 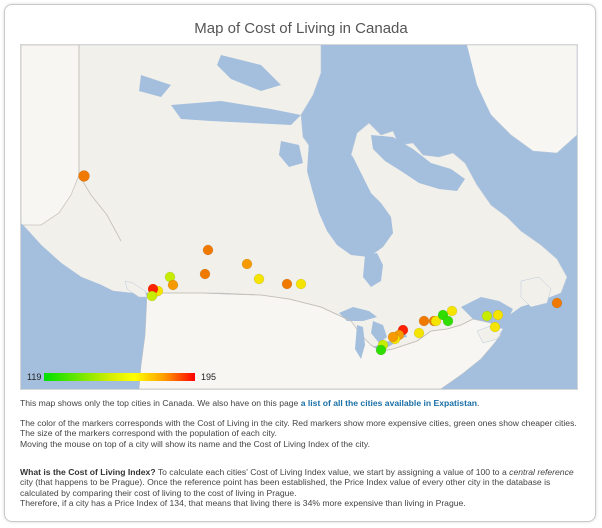 I want to click on lake-superior, so click(x=358, y=314).